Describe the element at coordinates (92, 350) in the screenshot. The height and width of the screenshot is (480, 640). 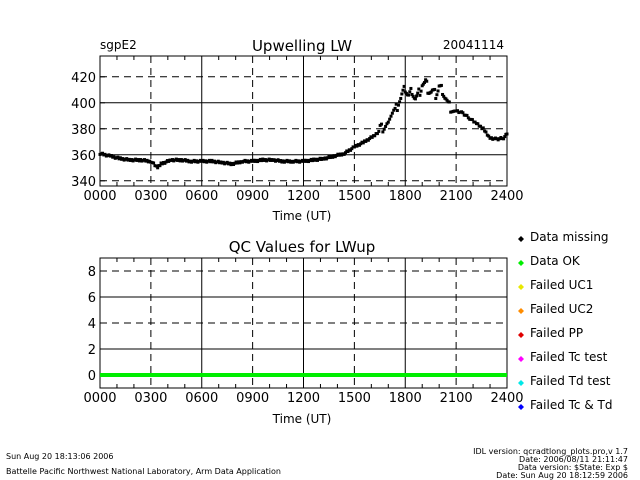
I see `y-tick-label: 2` at that location.